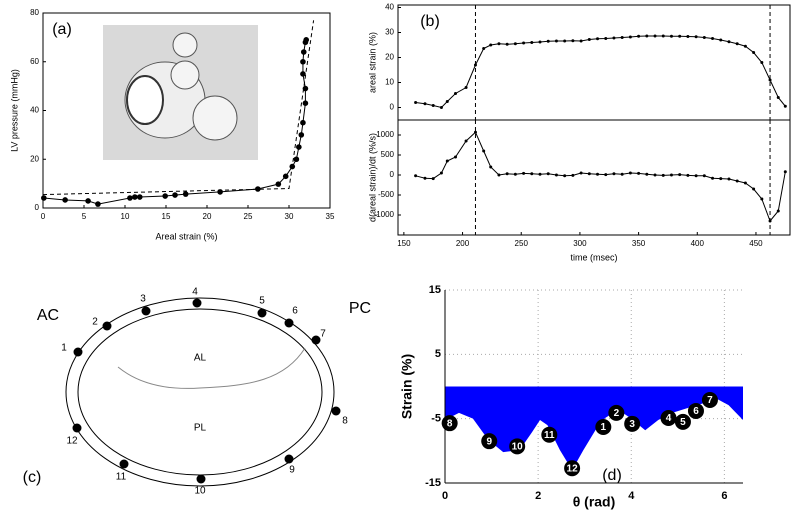 The width and height of the screenshot is (800, 518). I want to click on x-tick-label: 15, so click(166, 216).